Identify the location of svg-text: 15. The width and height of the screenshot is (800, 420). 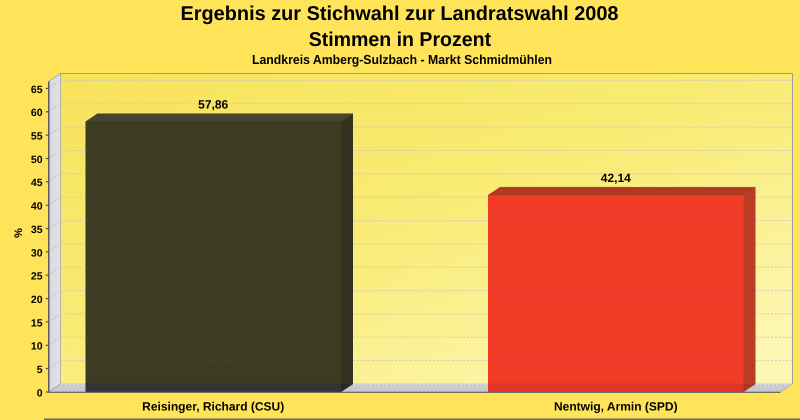
(37, 323).